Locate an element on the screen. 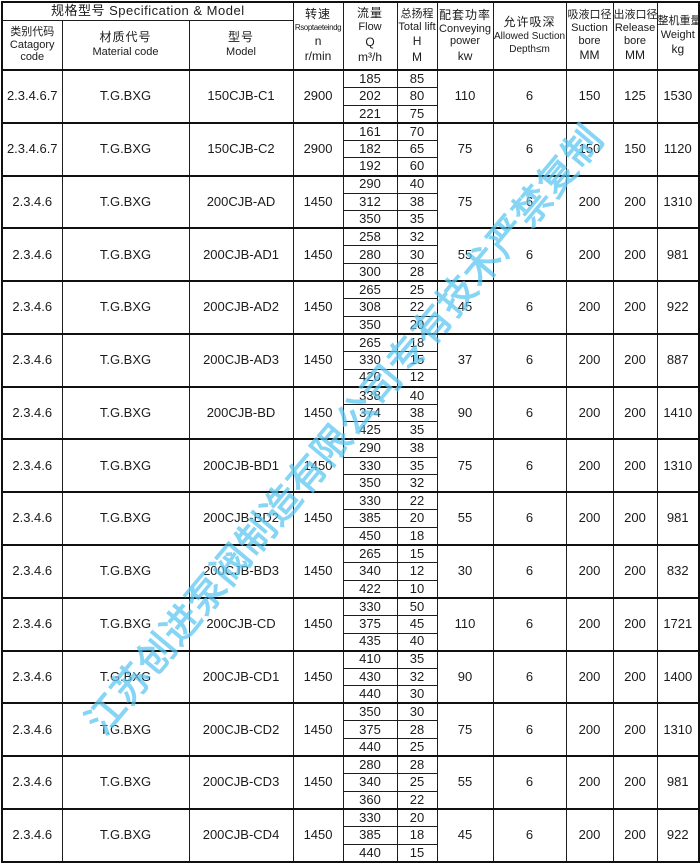 The height and width of the screenshot is (867, 700). lift-header-unit: M is located at coordinates (417, 56).